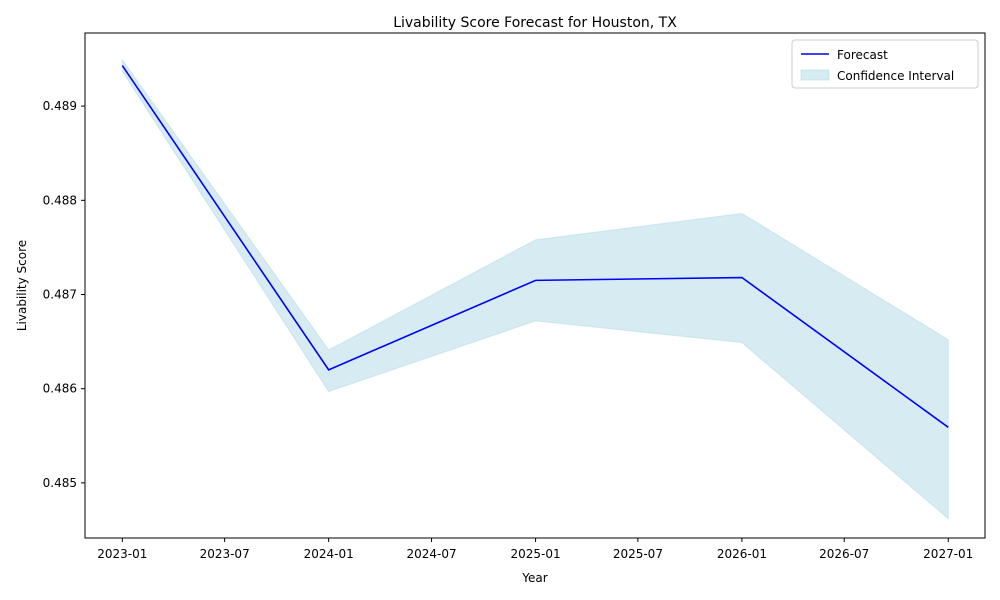  Describe the element at coordinates (60, 294) in the screenshot. I see `y-tick-label: 0.487` at that location.